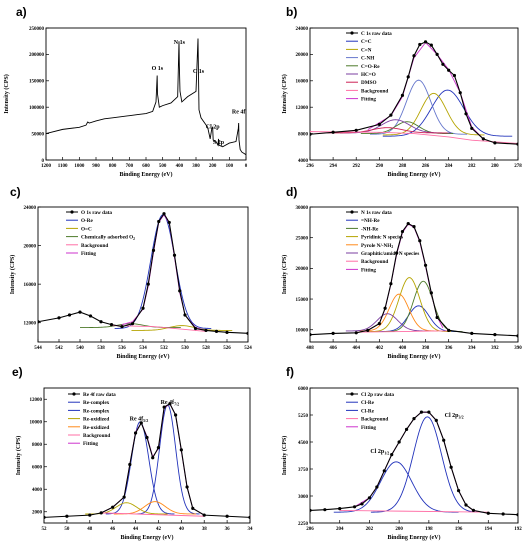 This screenshot has width=532, height=550. Describe the element at coordinates (303, 524) in the screenshot. I see `y-tick-label: 2250` at that location.